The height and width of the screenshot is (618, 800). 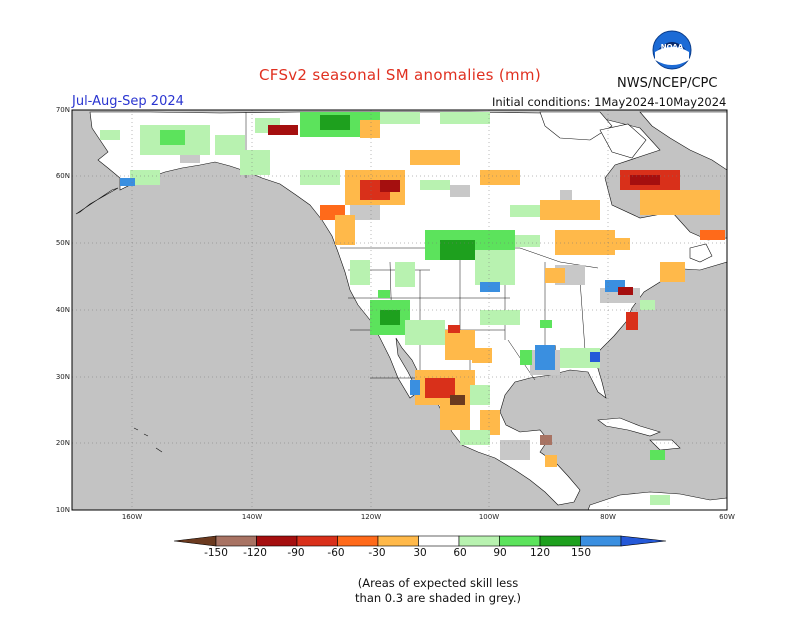 I want to click on hawaii-islands, so click(x=148, y=440).